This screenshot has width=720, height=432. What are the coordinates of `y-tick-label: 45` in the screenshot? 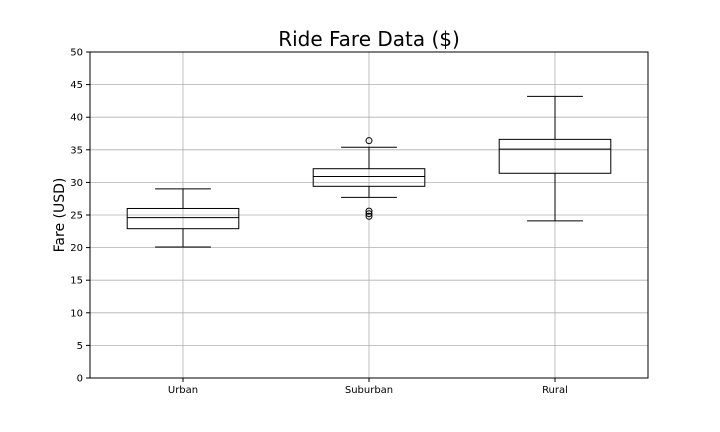 It's located at (76, 85).